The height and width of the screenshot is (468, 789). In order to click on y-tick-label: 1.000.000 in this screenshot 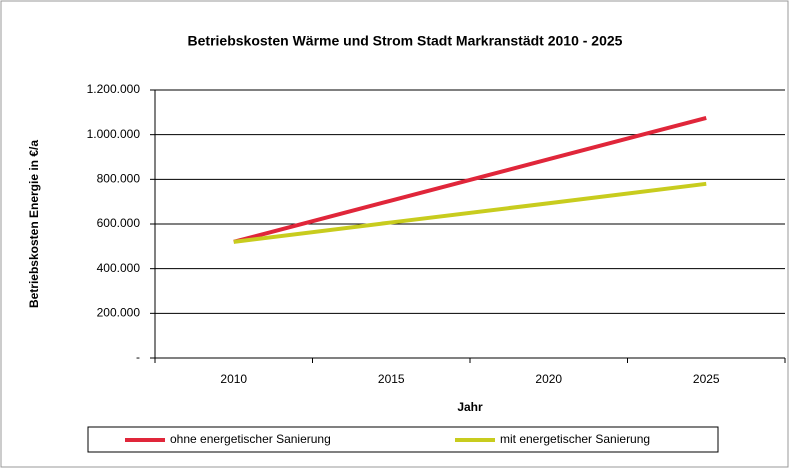, I will do `click(114, 134)`.